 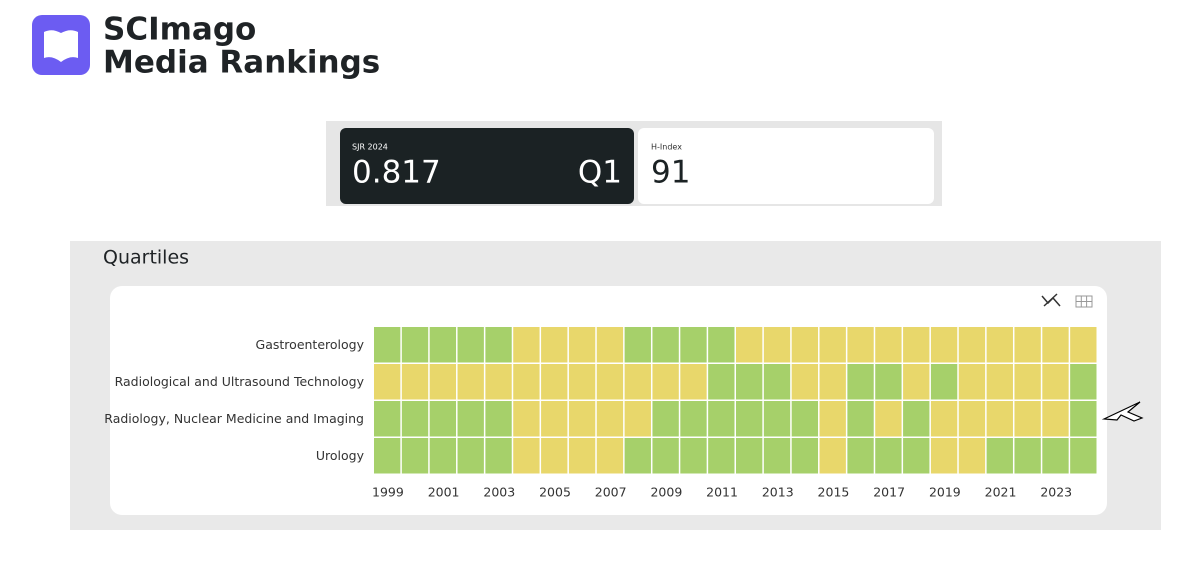 I want to click on x-tick-label: 2013, so click(x=778, y=492).